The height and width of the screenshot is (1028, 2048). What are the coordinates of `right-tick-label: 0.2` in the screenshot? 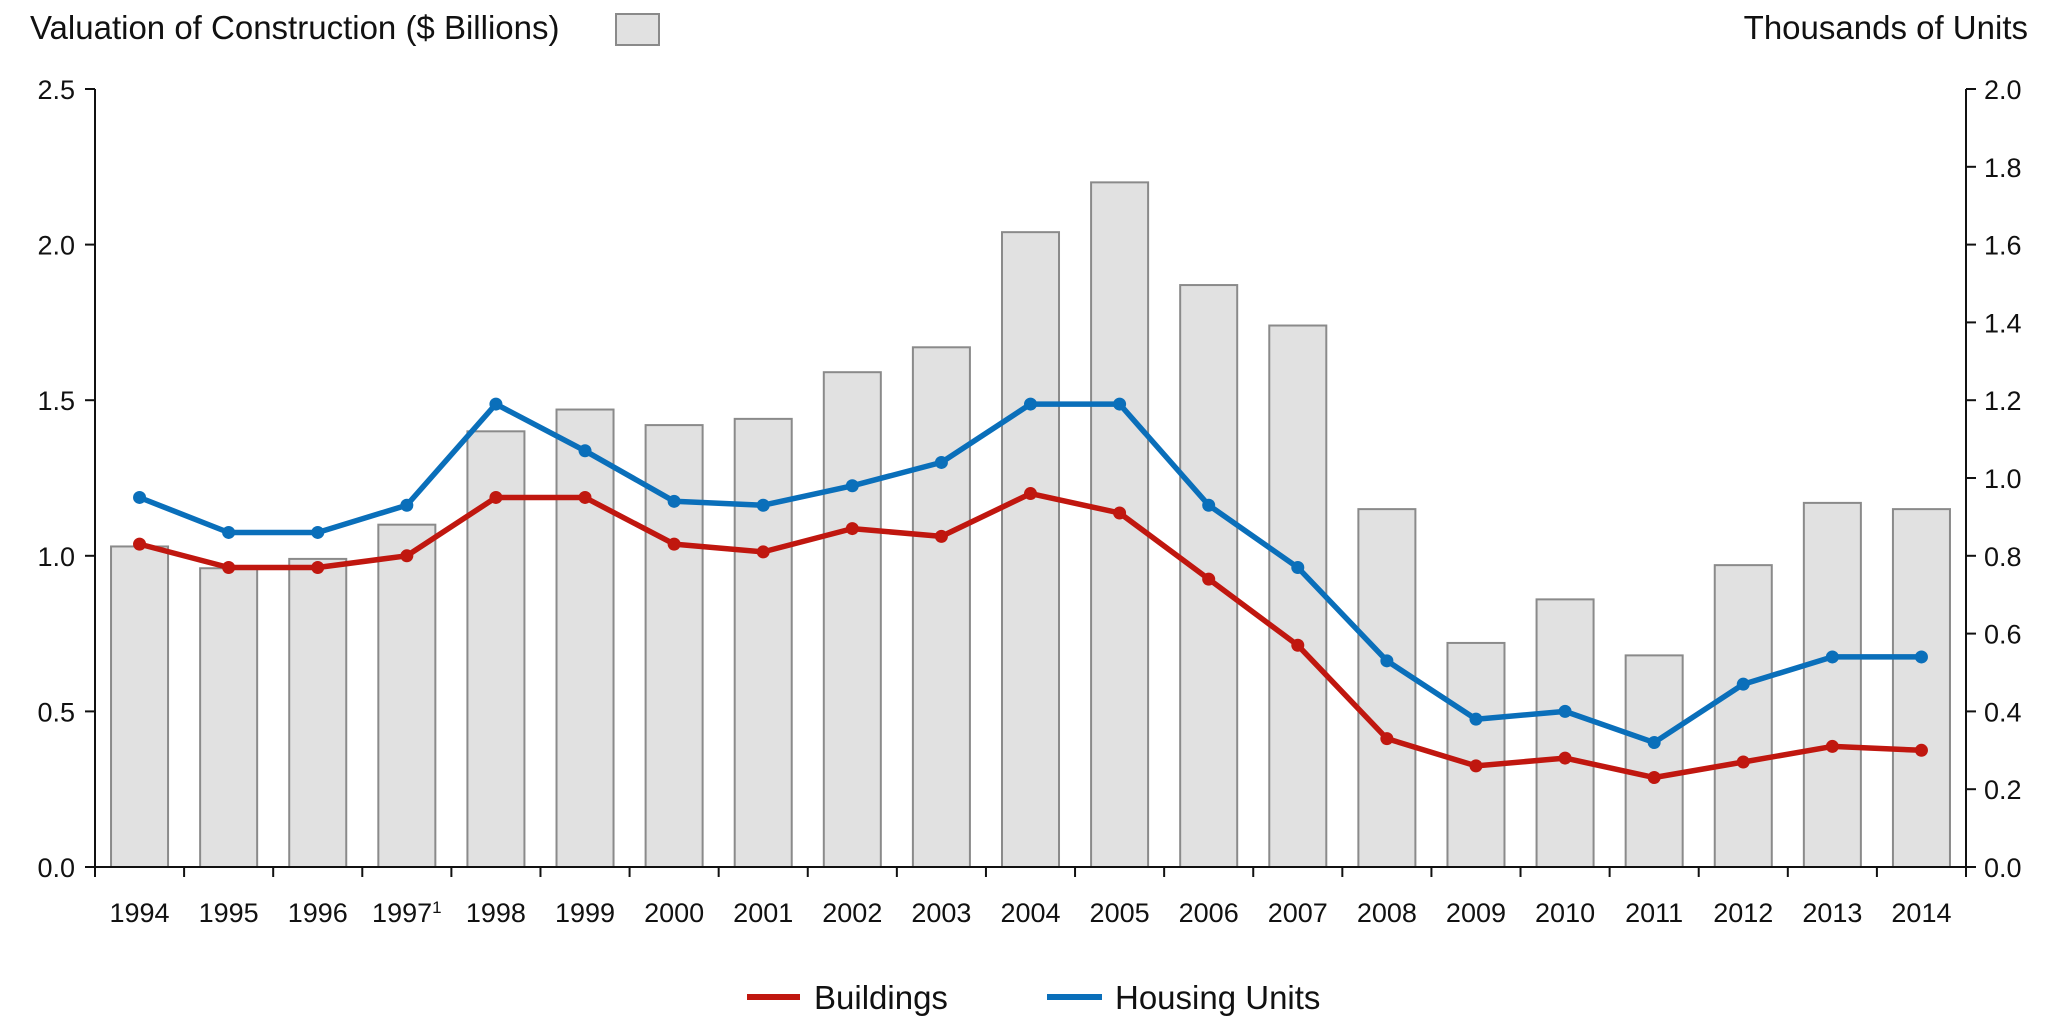 It's located at (2003, 790).